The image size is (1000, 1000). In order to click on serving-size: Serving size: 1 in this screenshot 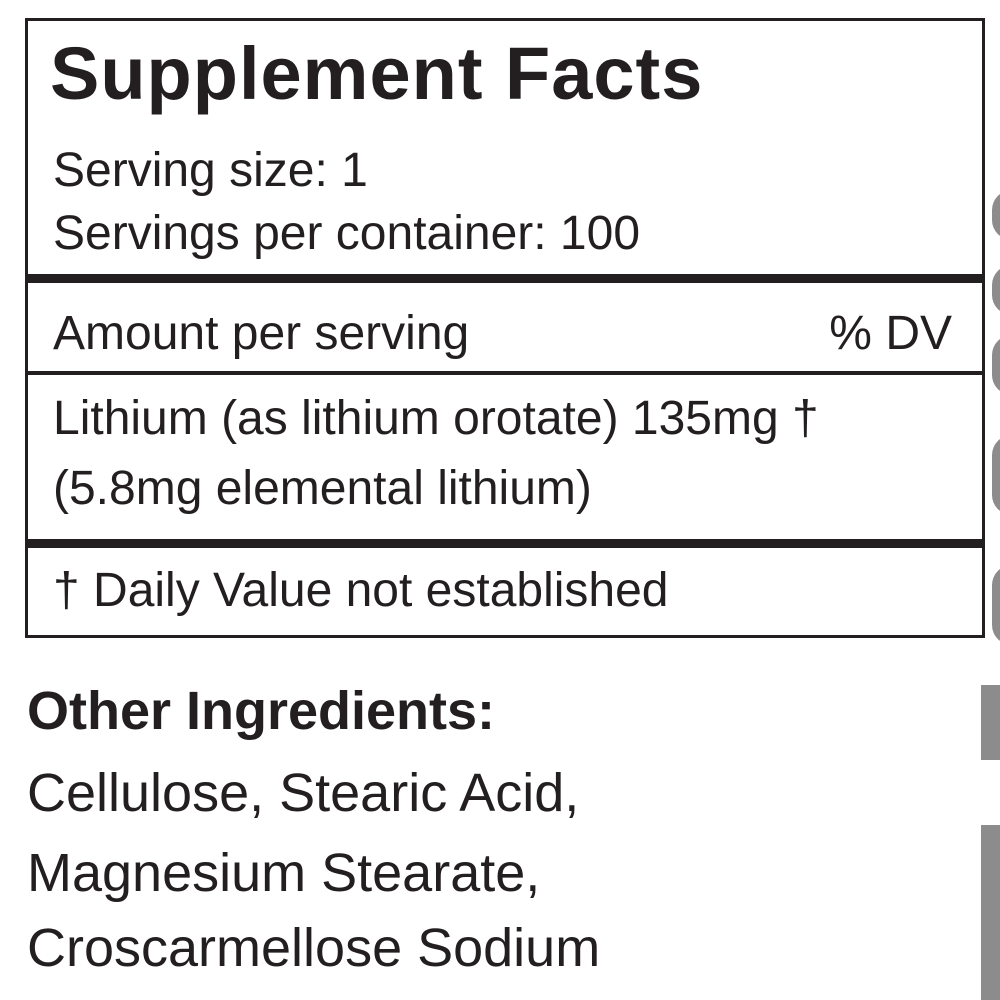, I will do `click(210, 170)`.